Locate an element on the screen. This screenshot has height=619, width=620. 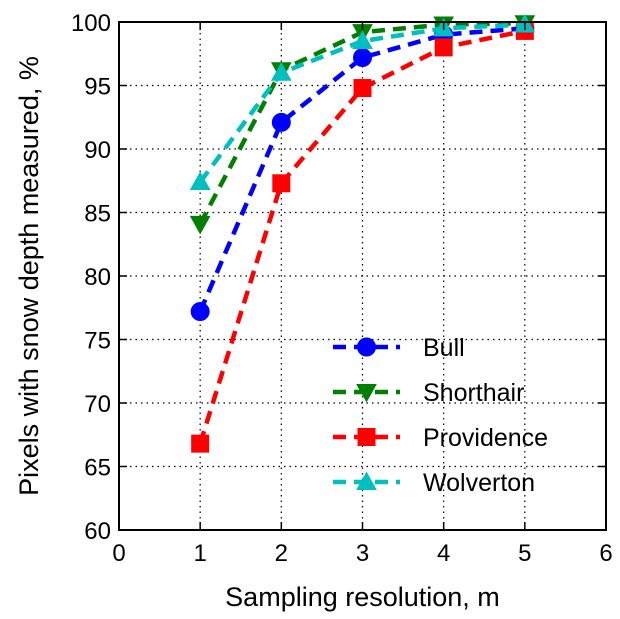
x-tick-label: 0 is located at coordinates (118, 553).